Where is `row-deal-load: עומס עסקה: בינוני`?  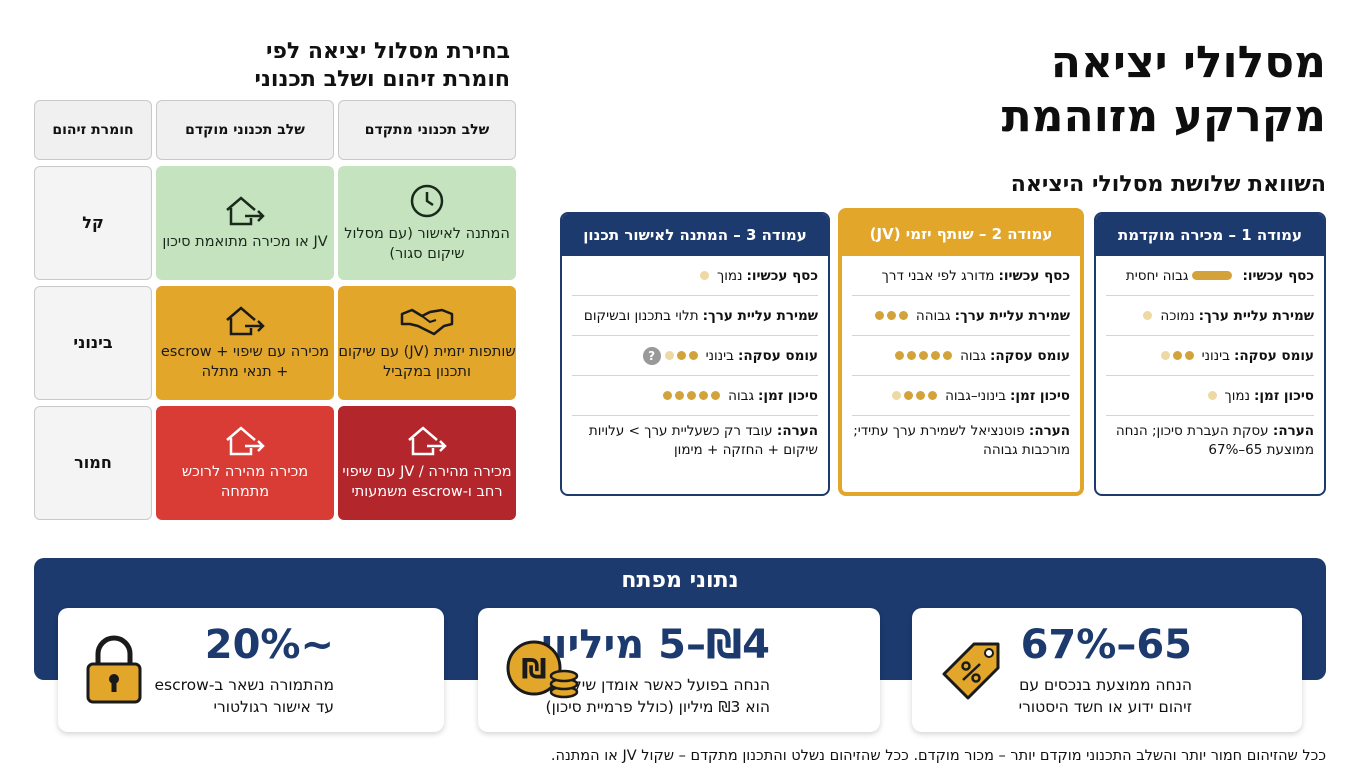 row-deal-load: עומס עסקה: בינוני is located at coordinates (1210, 356).